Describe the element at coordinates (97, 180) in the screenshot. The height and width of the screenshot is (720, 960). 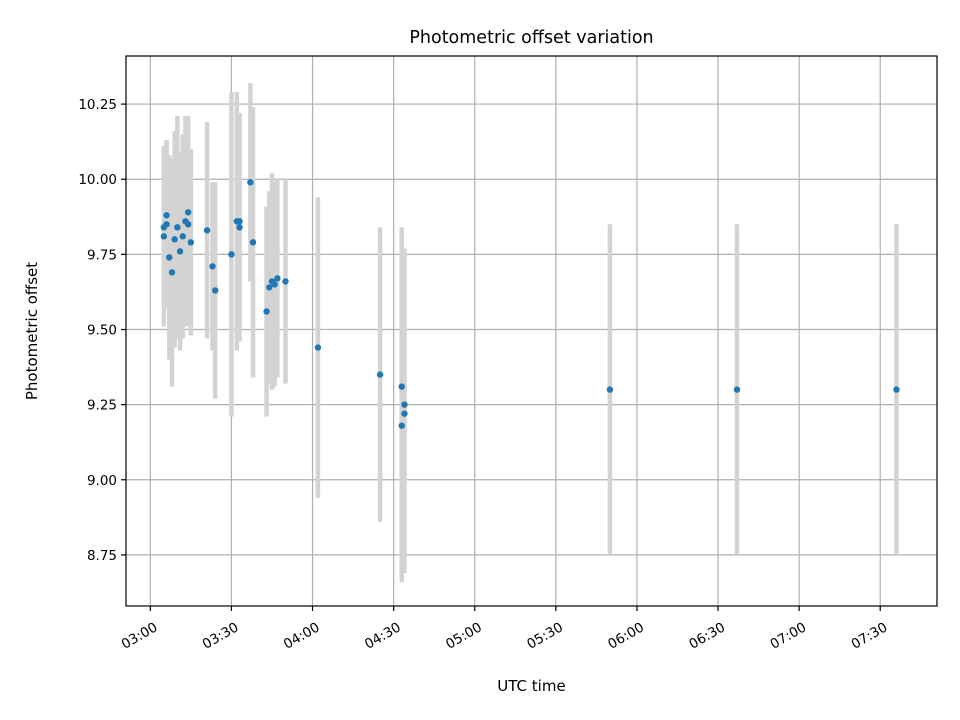
I see `y-tick-label: 10.00` at that location.